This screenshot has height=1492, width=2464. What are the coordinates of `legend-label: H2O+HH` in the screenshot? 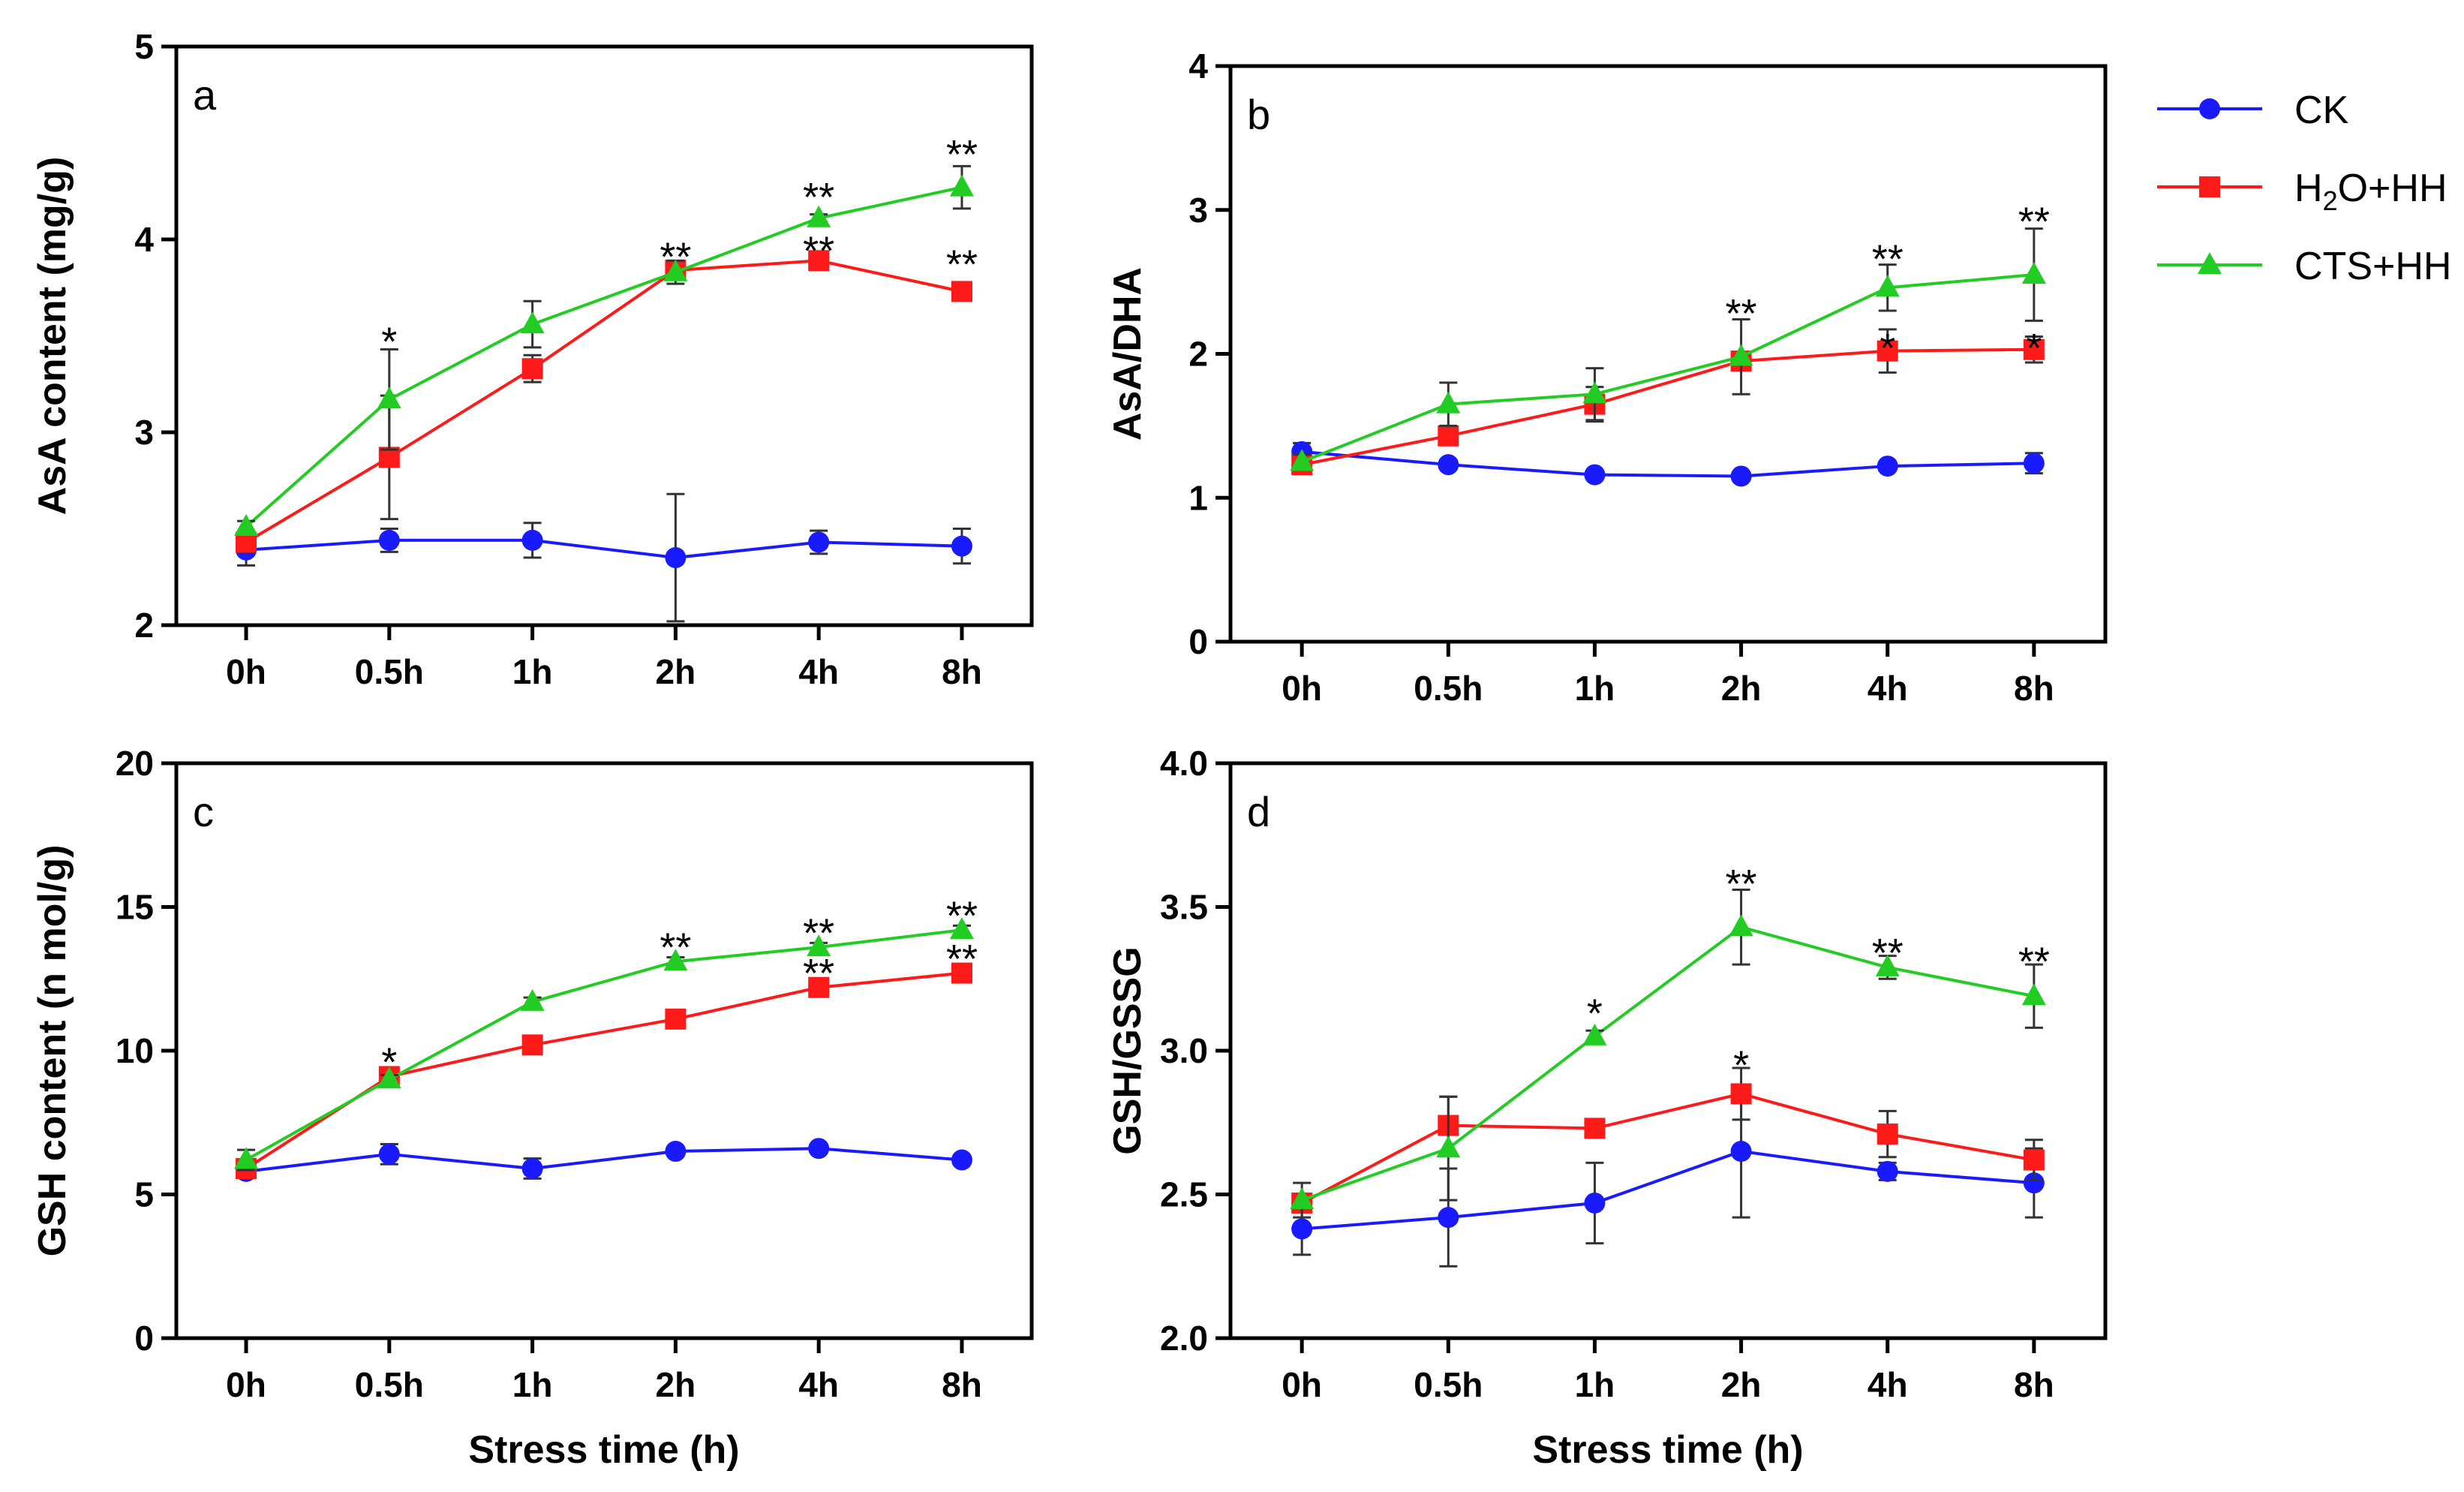 It's located at (2371, 191).